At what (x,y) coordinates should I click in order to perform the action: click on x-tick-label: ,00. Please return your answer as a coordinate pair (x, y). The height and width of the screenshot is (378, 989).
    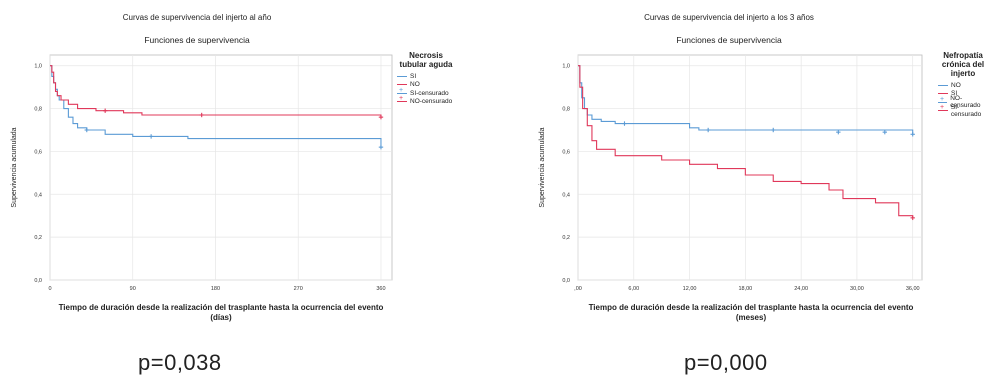
    Looking at the image, I should click on (578, 289).